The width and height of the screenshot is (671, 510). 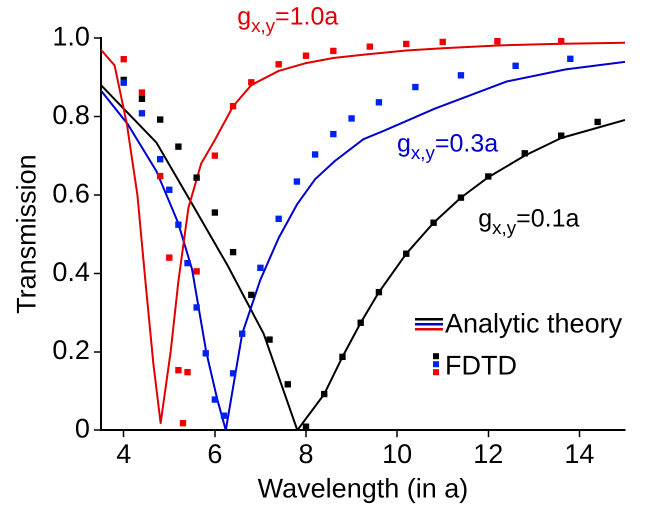 What do you see at coordinates (579, 453) in the screenshot?
I see `x-tick-label: 14` at bounding box center [579, 453].